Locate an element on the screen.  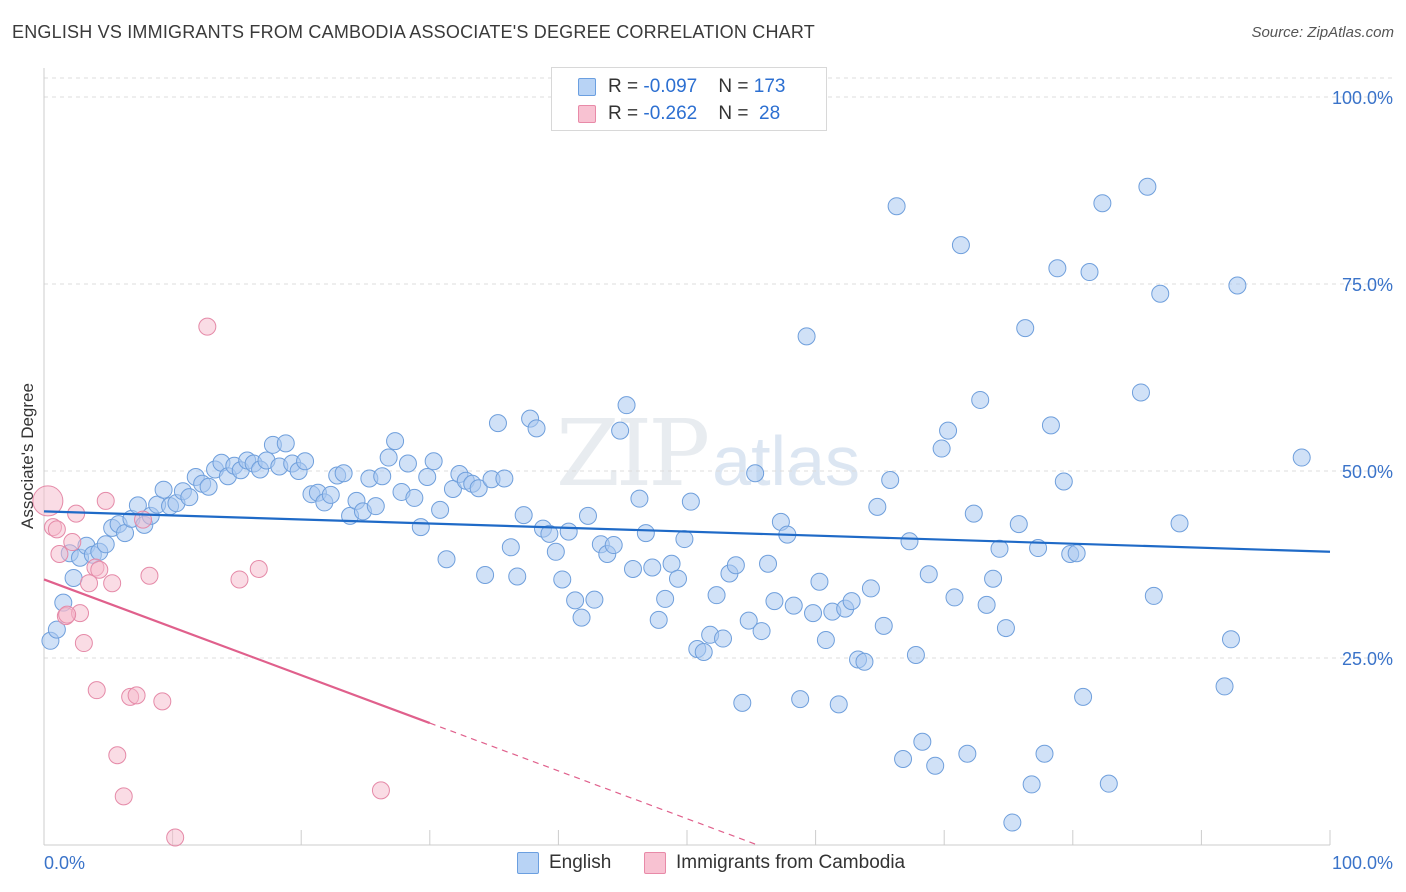
english-swatch is located at coordinates (587, 87).